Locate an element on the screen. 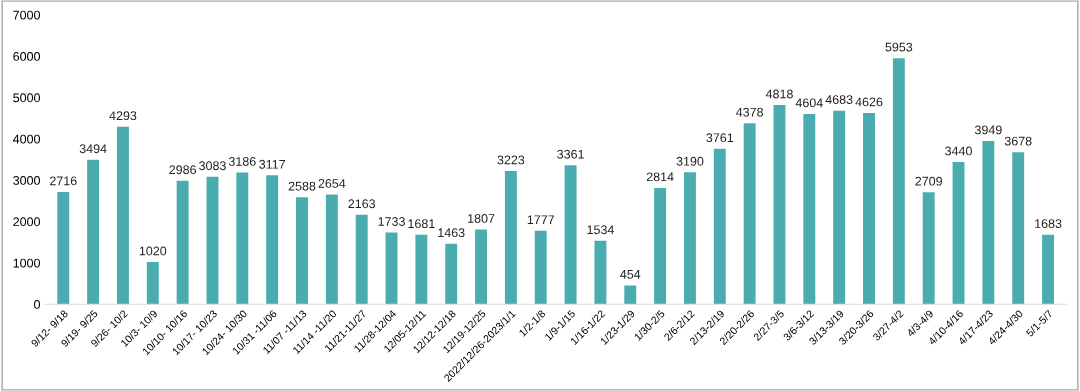 Image resolution: width=1080 pixels, height=391 pixels. data-label: 1534 is located at coordinates (600, 230).